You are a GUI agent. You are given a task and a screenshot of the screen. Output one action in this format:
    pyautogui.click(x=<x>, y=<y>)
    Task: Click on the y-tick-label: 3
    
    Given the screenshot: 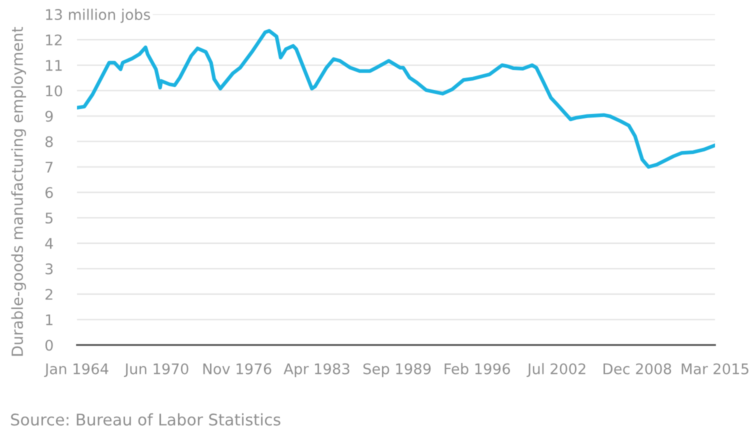 What is the action you would take?
    pyautogui.click(x=49, y=268)
    